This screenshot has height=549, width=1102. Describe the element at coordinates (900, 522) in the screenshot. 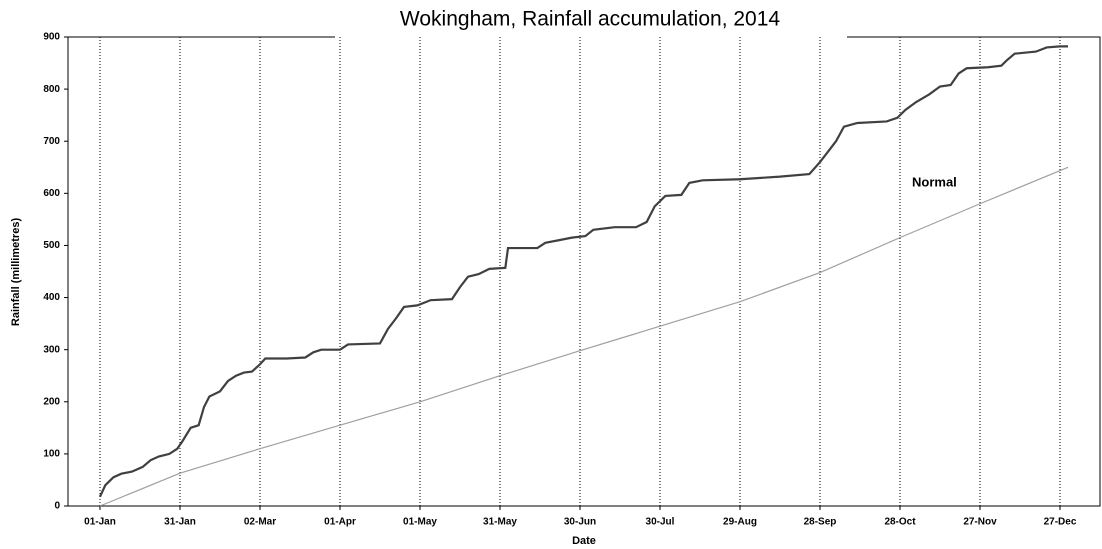

I see `x-tick-label: 28-Oct` at that location.